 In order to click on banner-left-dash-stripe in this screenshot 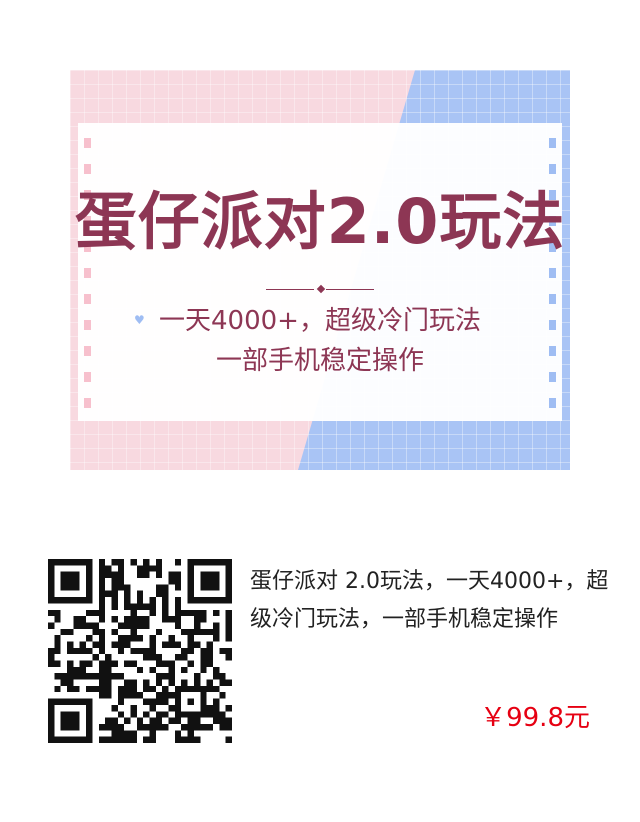, I will do `click(87, 273)`.